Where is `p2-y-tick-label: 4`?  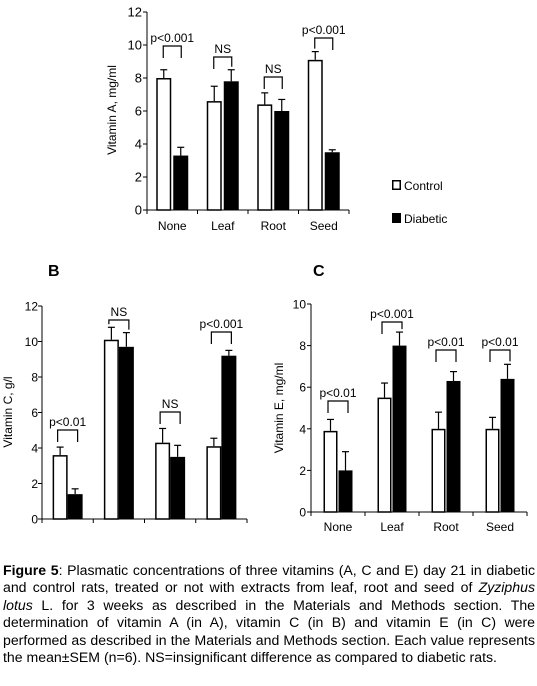
p2-y-tick-label: 4 is located at coordinates (34, 449).